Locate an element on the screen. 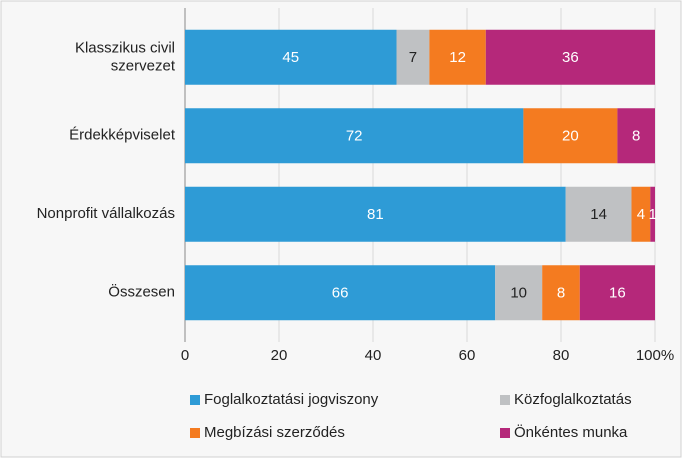  data-label: 1 is located at coordinates (652, 214).